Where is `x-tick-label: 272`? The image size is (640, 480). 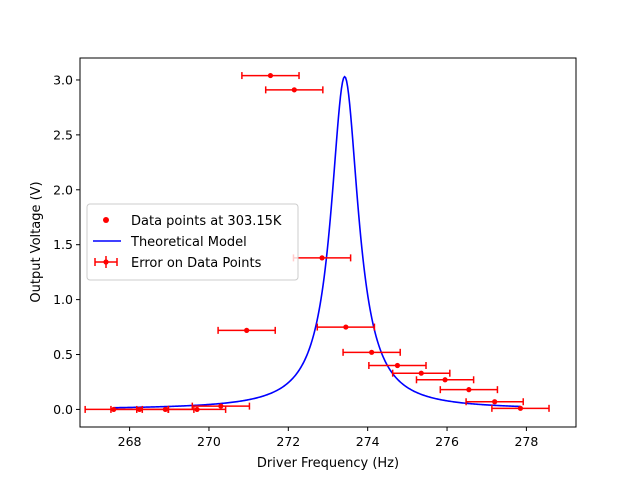 x-tick-label: 272 is located at coordinates (288, 441).